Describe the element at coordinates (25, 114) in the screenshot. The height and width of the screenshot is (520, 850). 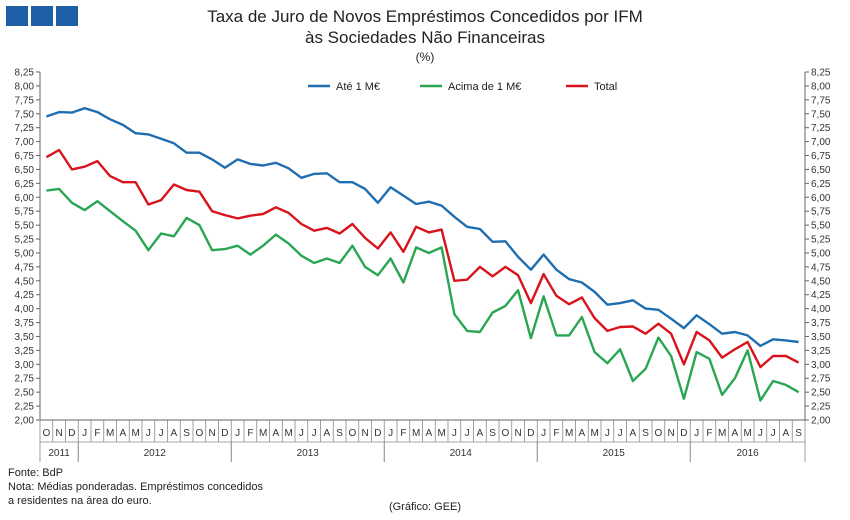
I see `y-tick-label-left: 7,50` at that location.